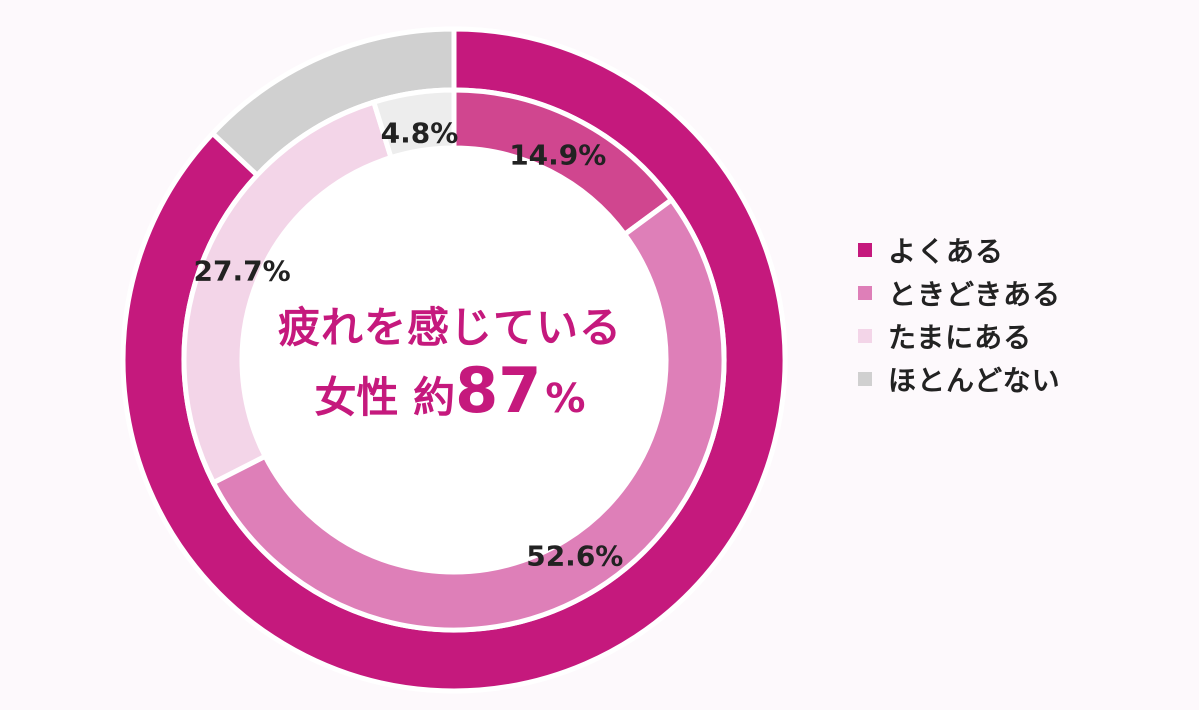  I want to click on center-title: 疲れを感じている, so click(450, 327).